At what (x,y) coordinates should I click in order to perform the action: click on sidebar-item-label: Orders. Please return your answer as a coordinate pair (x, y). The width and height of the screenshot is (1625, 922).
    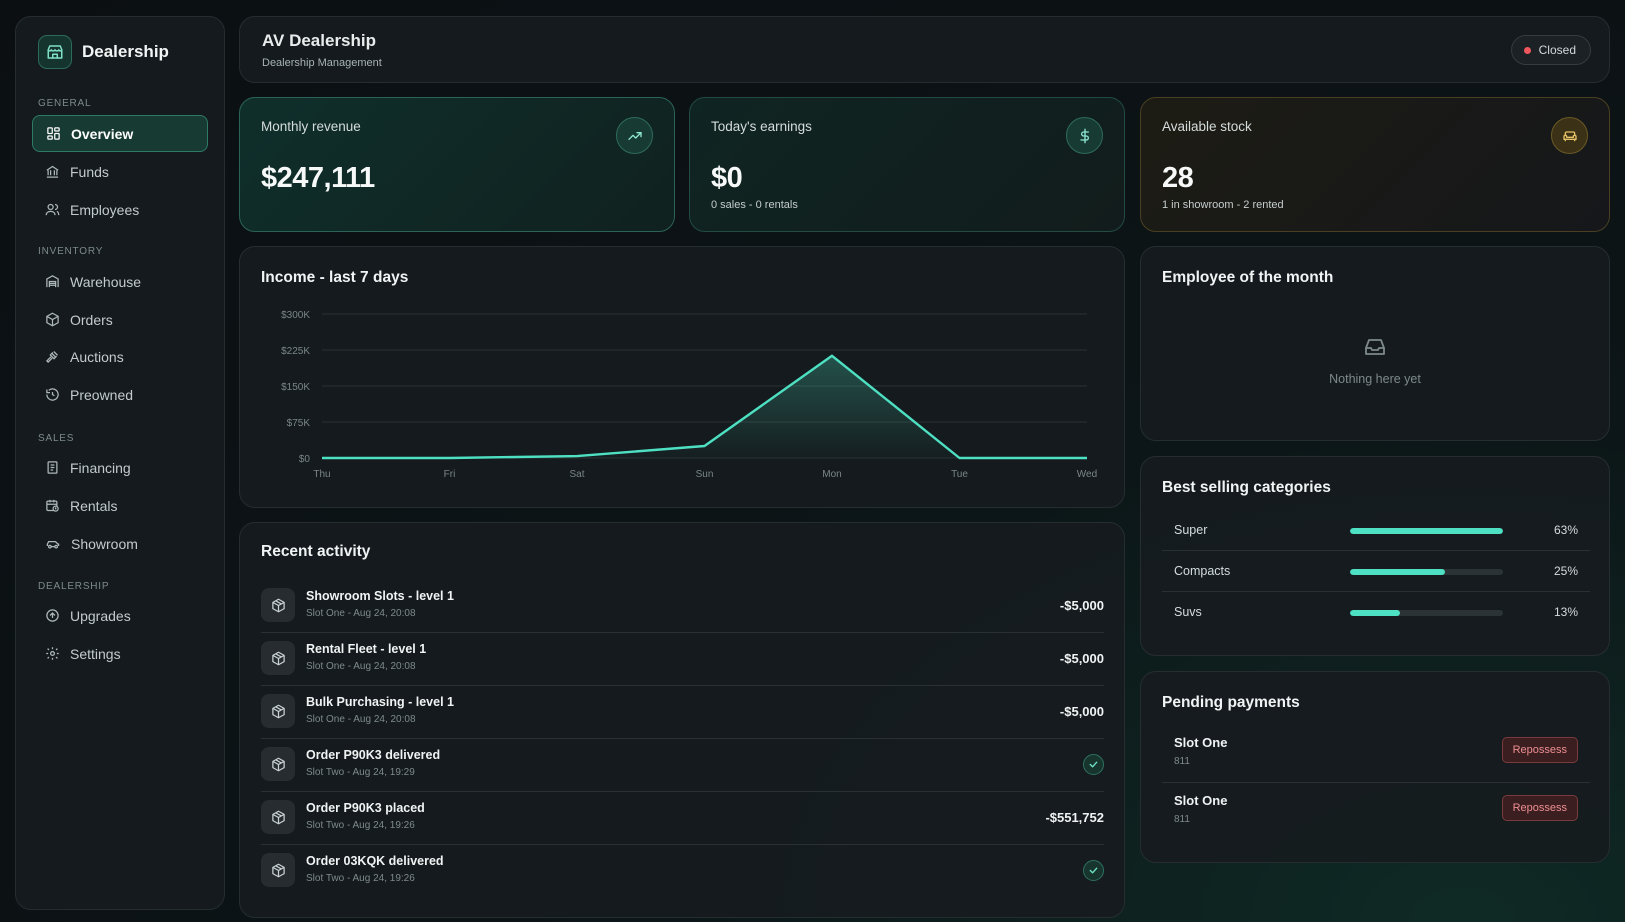
    Looking at the image, I should click on (91, 319).